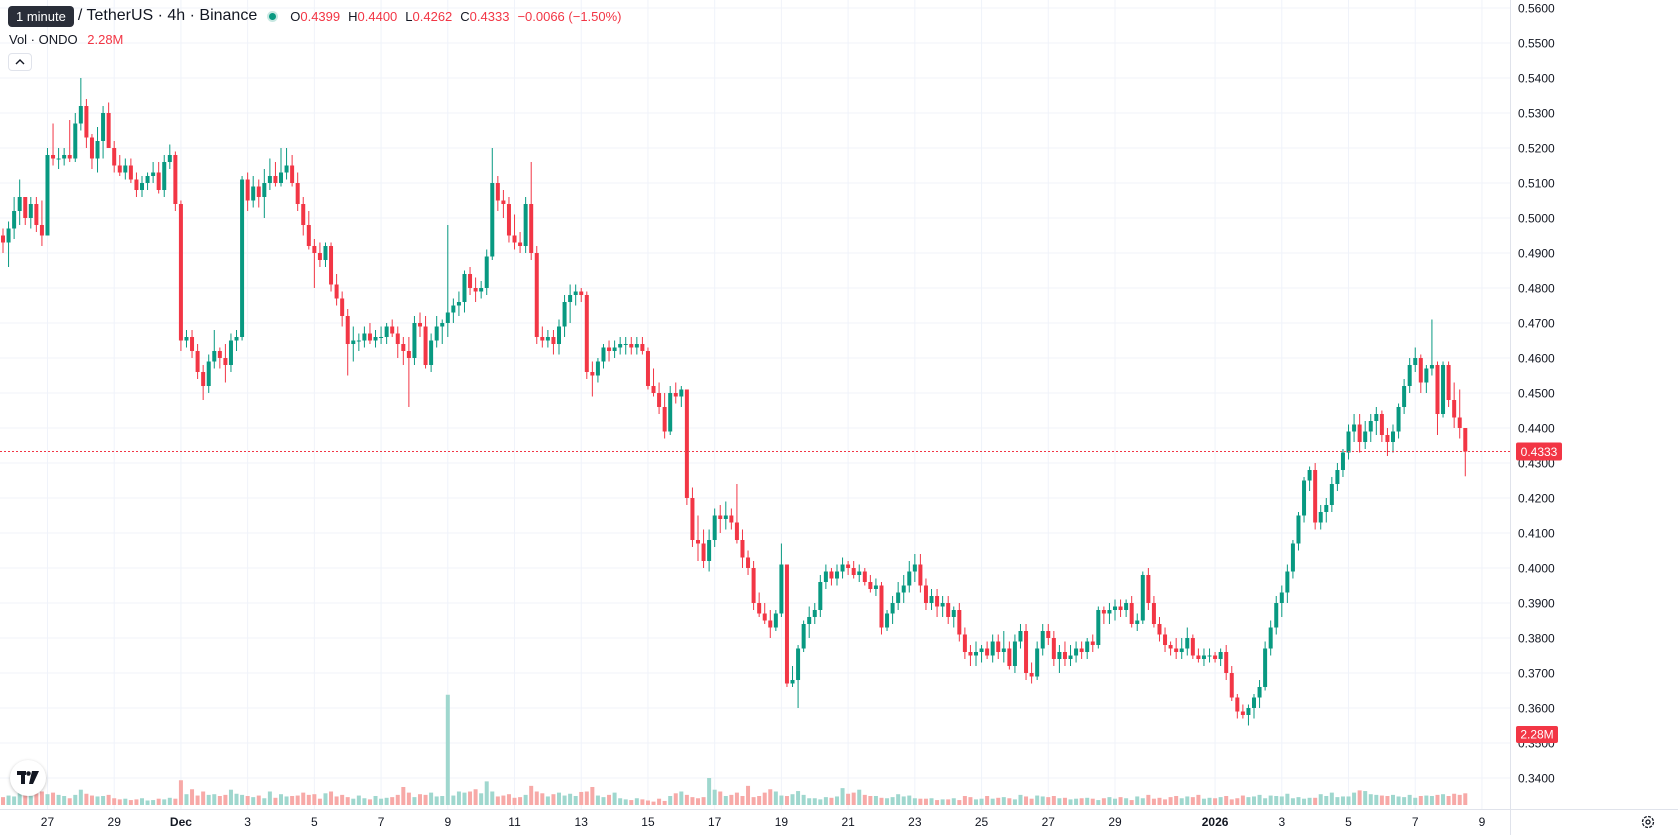 The width and height of the screenshot is (1678, 835). Describe the element at coordinates (648, 822) in the screenshot. I see `x-tick-label: 15` at that location.